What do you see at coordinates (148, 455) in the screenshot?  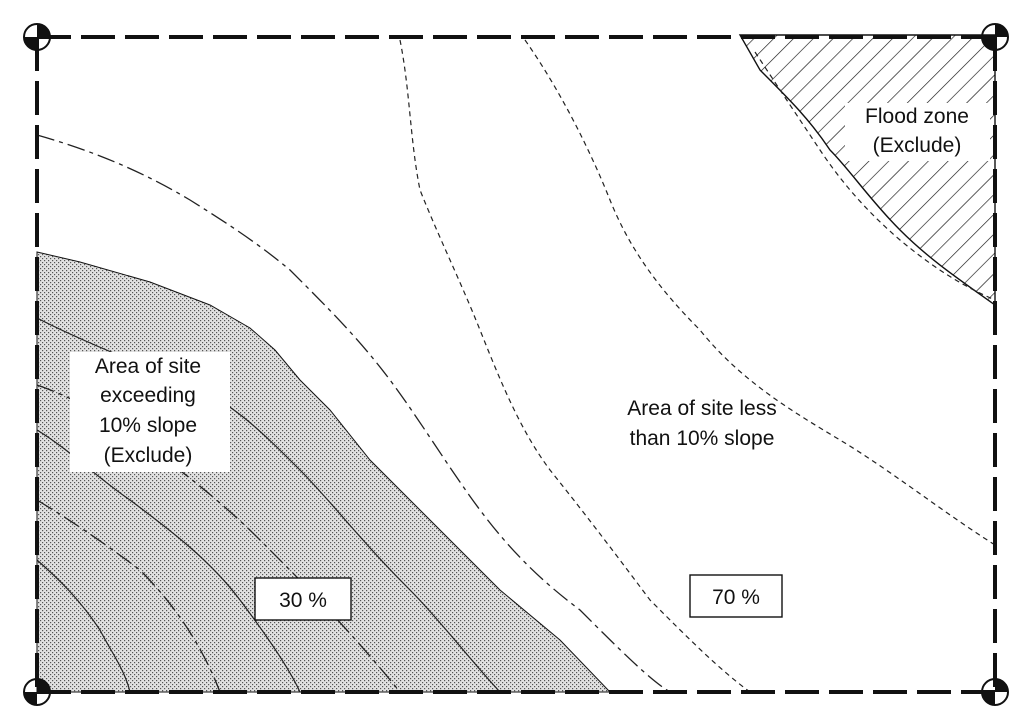 I see `steep-area-label-line4: (Exclude)` at bounding box center [148, 455].